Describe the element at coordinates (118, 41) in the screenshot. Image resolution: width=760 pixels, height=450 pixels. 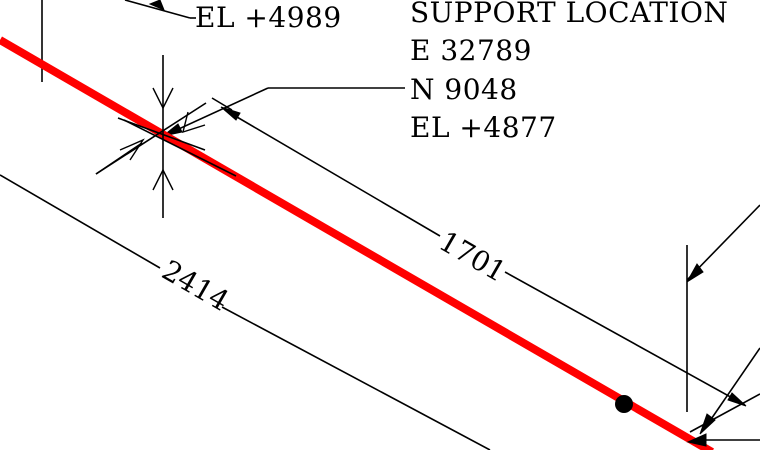
I see `top-elevation-leader` at that location.